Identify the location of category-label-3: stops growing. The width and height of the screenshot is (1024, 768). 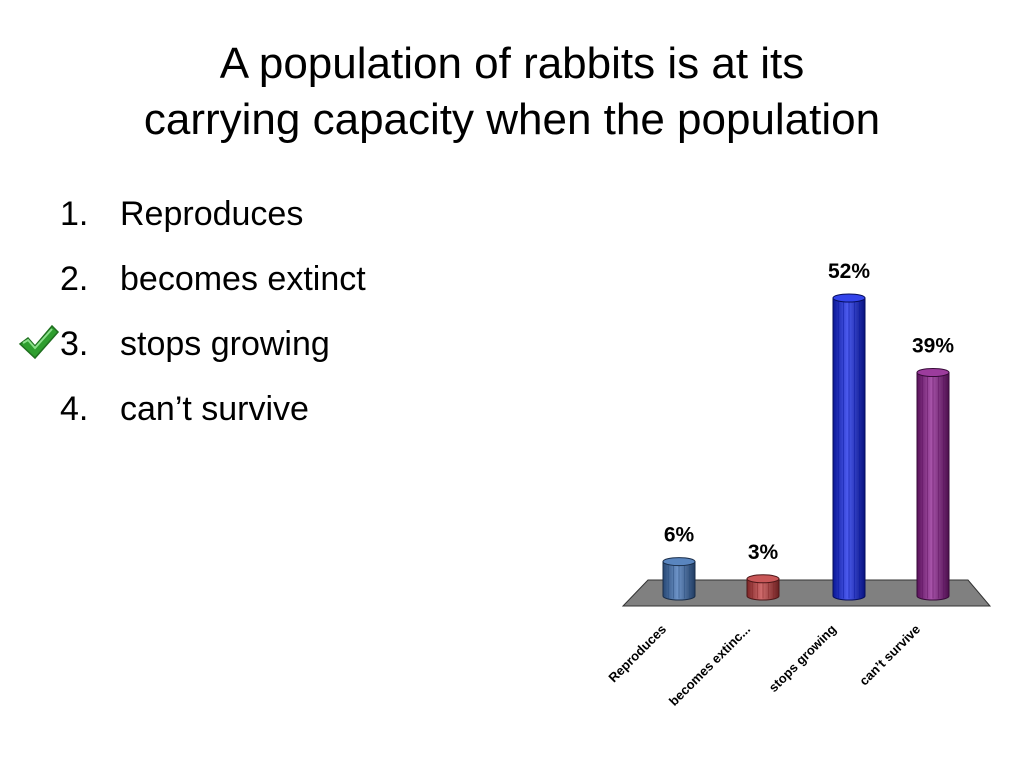
(802, 657).